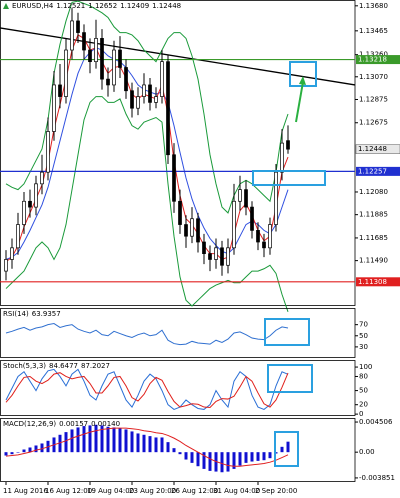 The width and height of the screenshot is (400, 498). What do you see at coordinates (367, 452) in the screenshot?
I see `y-tick-label: 0.00` at bounding box center [367, 452].